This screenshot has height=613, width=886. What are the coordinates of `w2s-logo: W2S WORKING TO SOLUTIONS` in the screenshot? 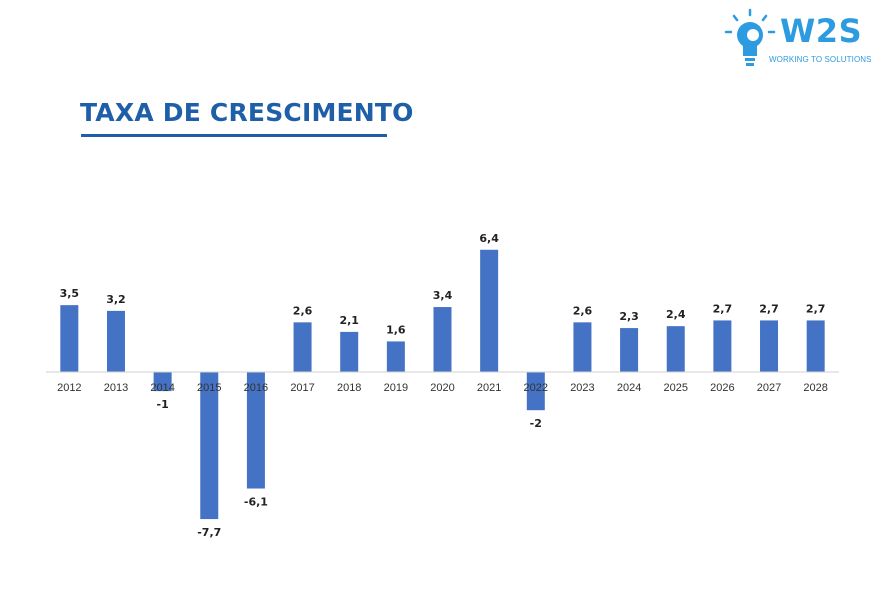 It's located at (802, 39).